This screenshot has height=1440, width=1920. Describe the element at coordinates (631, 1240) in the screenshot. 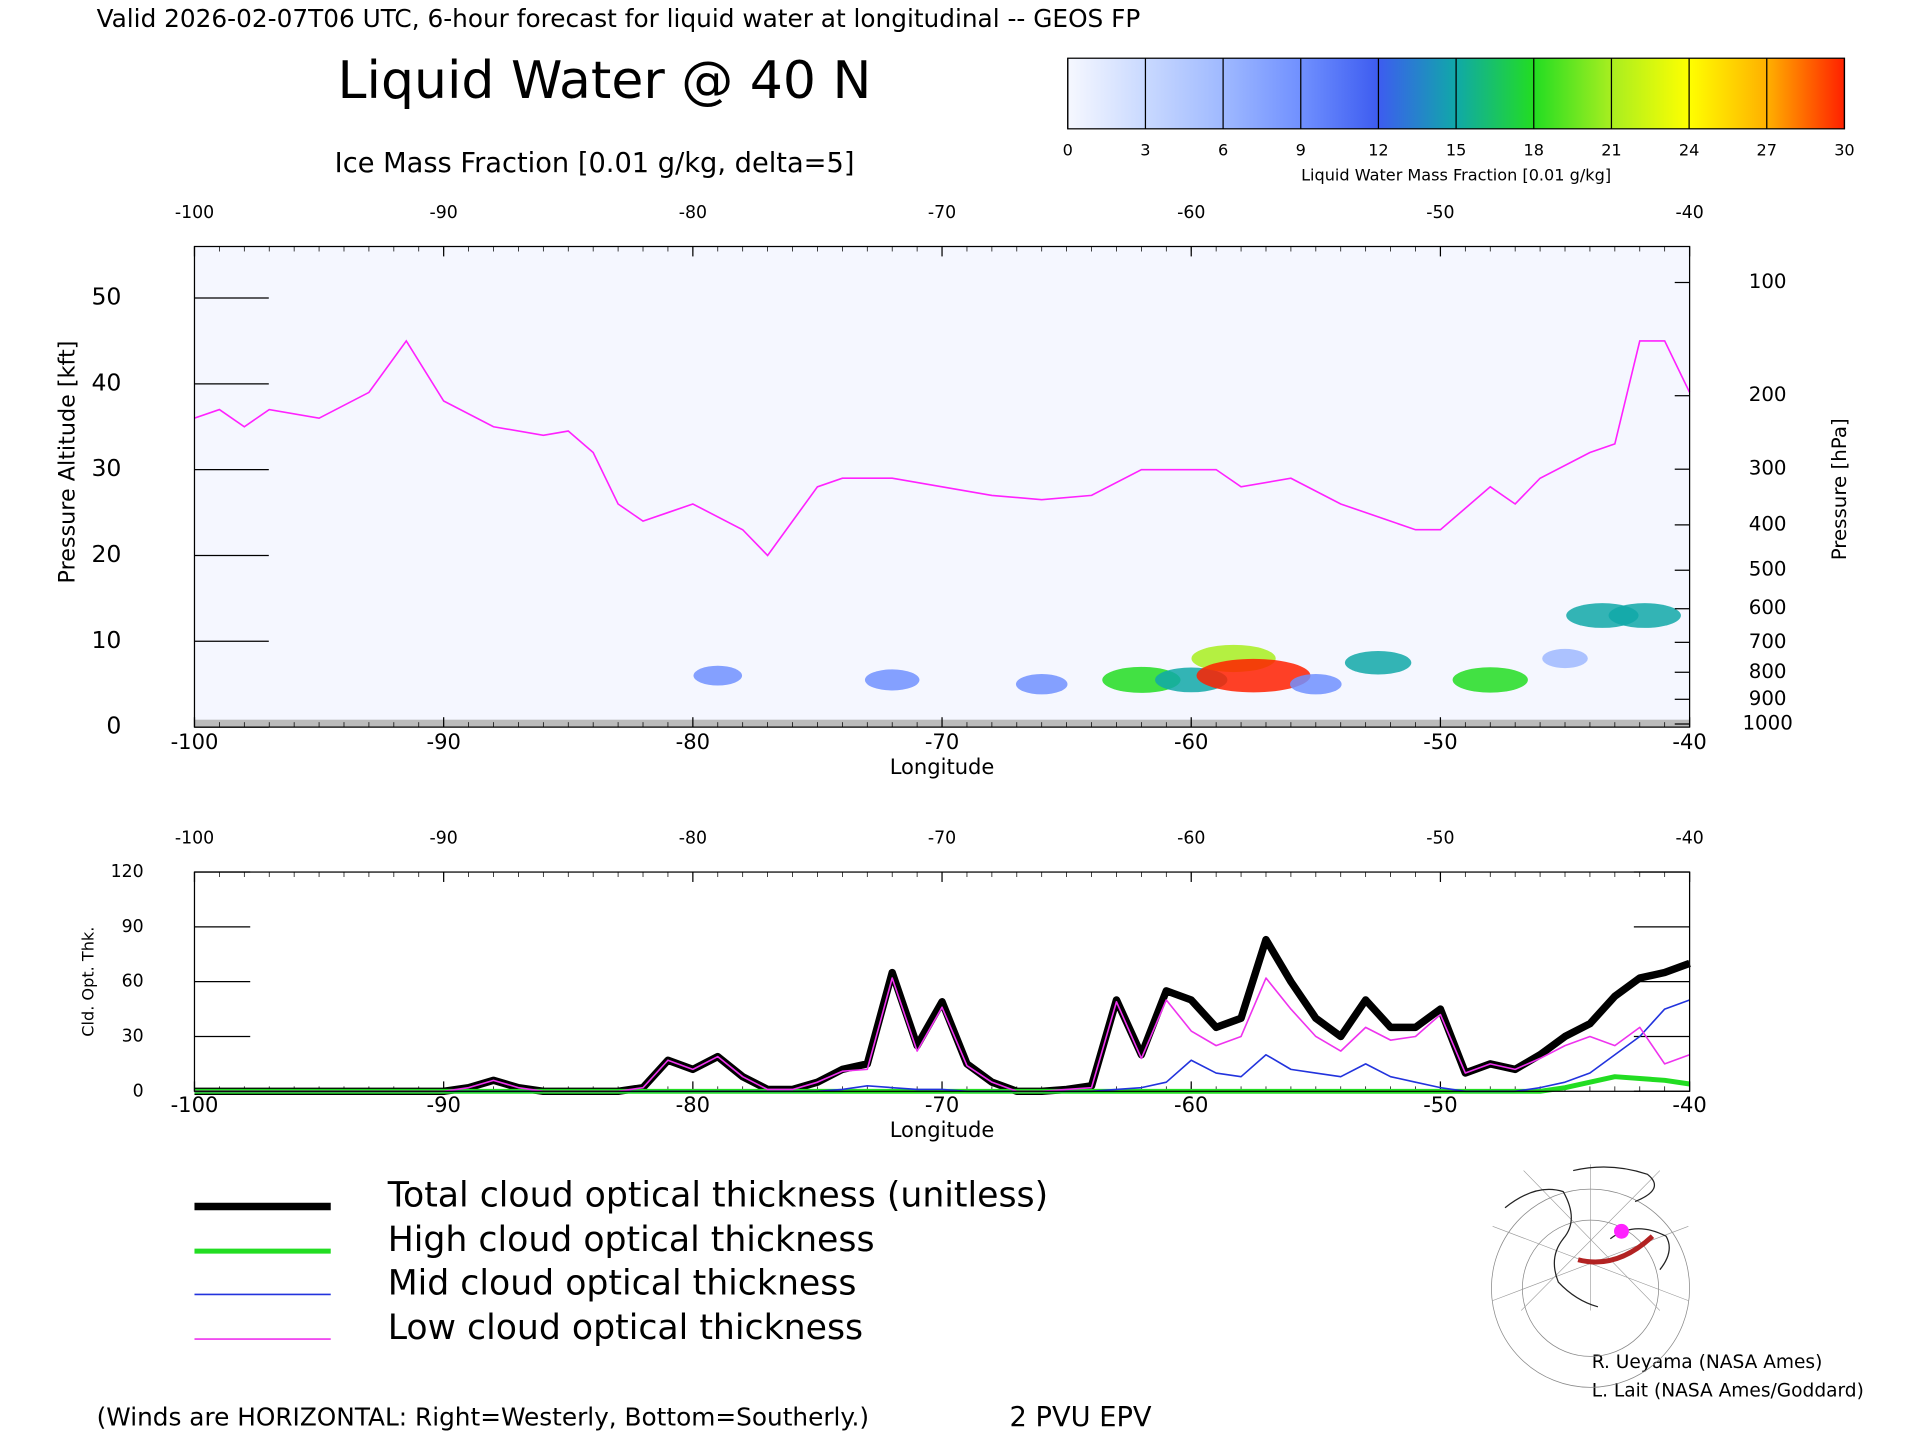

I see `legend-label: High cloud optical thickness` at that location.